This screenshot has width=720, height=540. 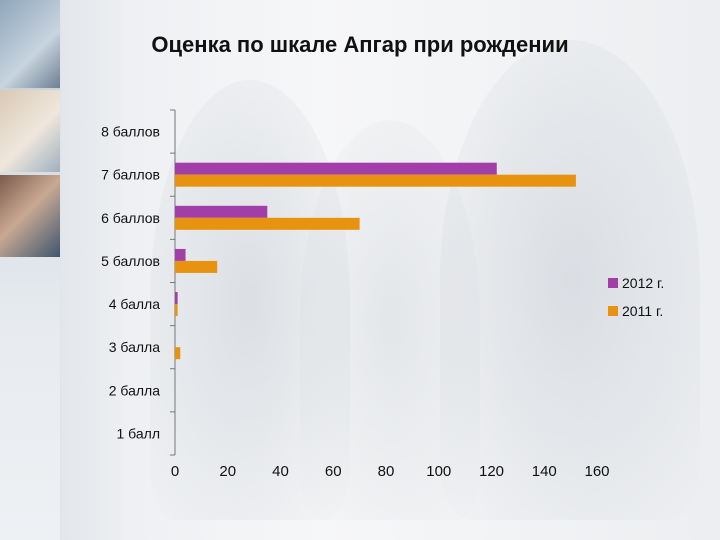 I want to click on photo-nurse, so click(x=30, y=131).